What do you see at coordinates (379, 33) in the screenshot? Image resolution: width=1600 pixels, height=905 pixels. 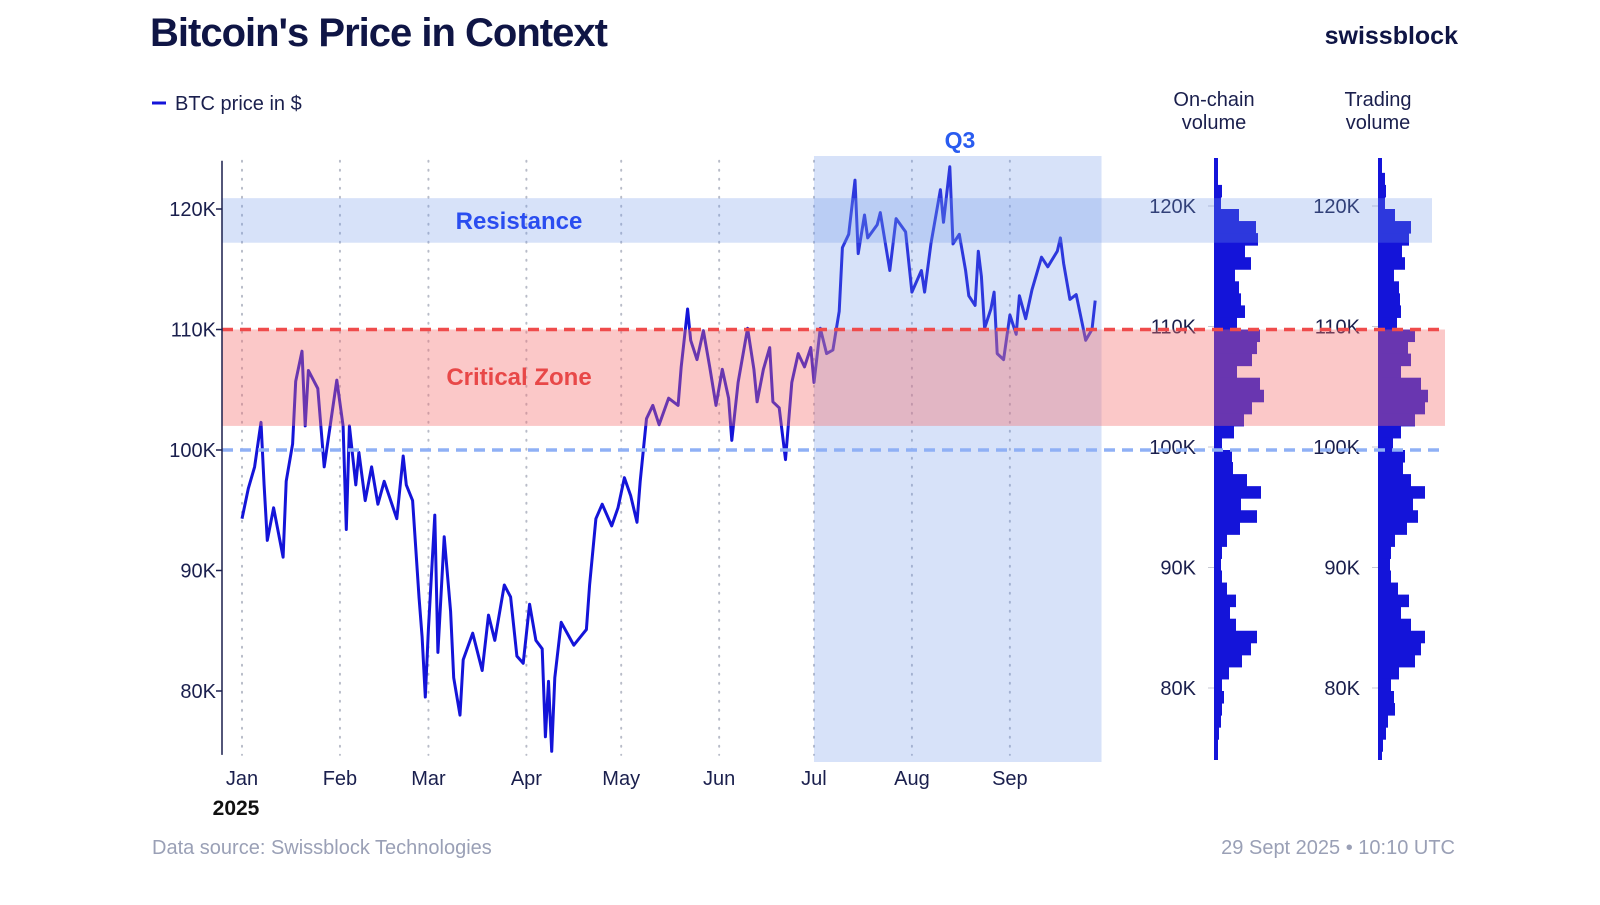 I see `chart-title: Bitcoin's Price in Context` at bounding box center [379, 33].